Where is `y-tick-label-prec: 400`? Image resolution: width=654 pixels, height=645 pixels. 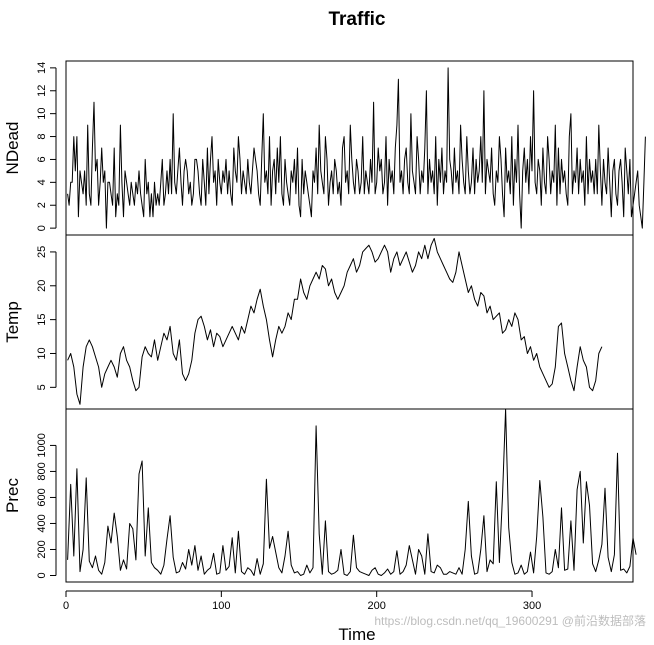 y-tick-label-prec: 400 is located at coordinates (42, 523).